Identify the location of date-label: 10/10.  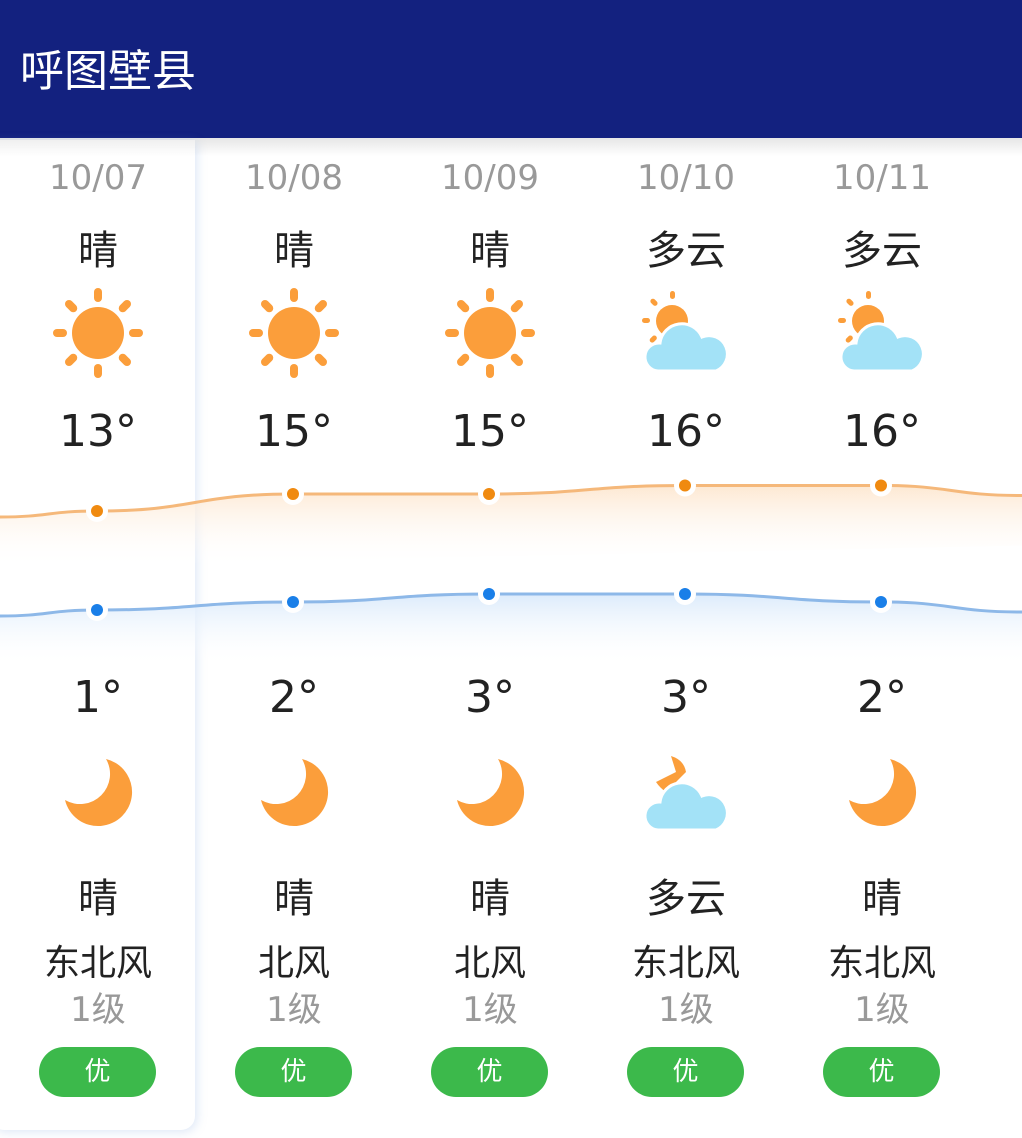
(686, 178).